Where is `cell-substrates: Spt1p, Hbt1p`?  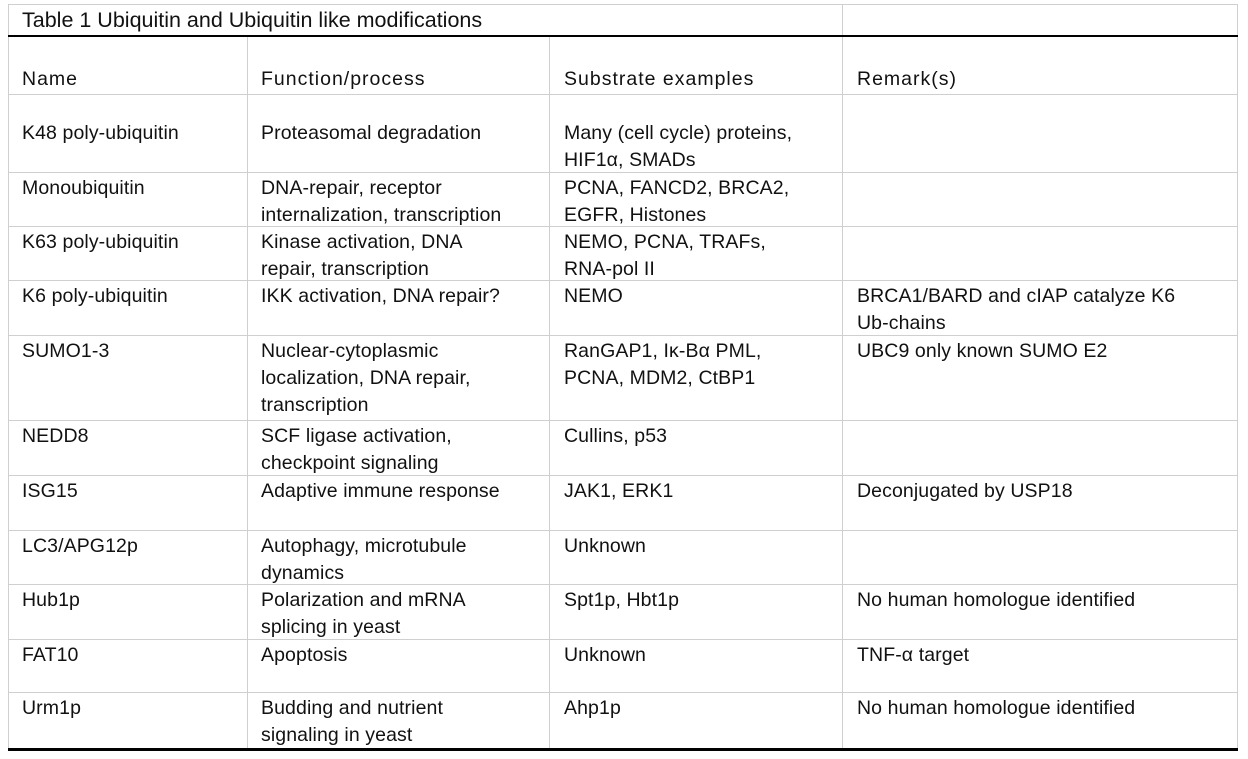 cell-substrates: Spt1p, Hbt1p is located at coordinates (622, 600).